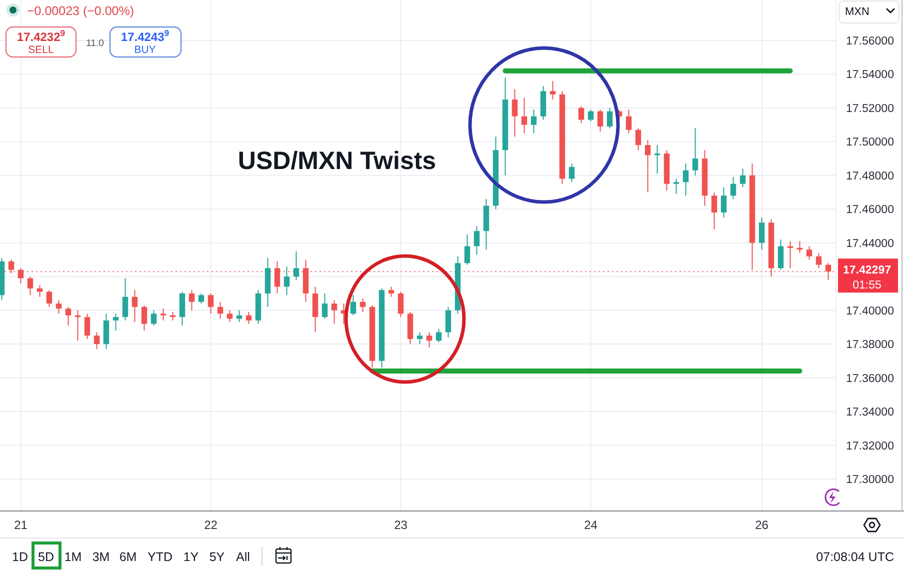 This screenshot has height=570, width=904. I want to click on text: 1M, so click(73, 557).